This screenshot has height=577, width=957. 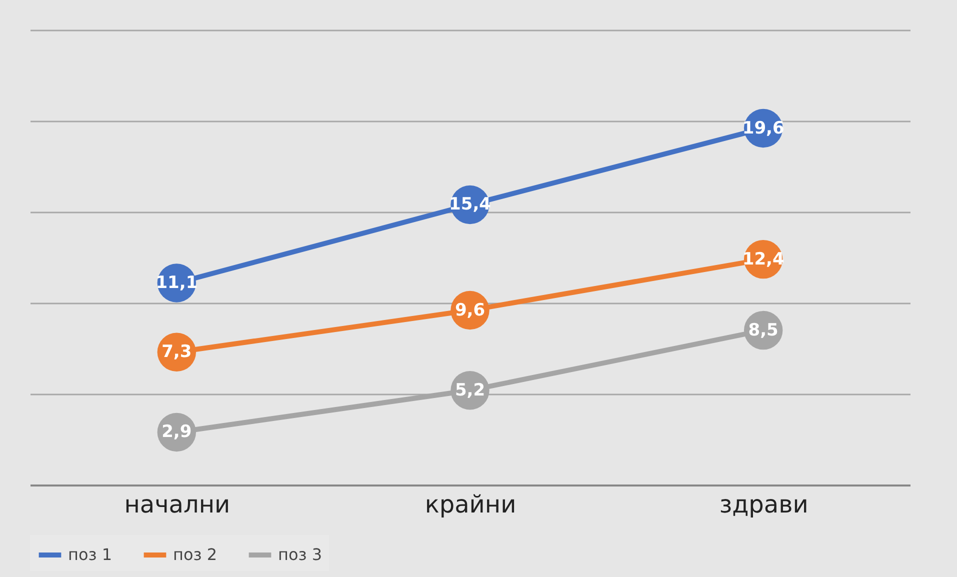 I want to click on data-label: 8,5, so click(x=763, y=330).